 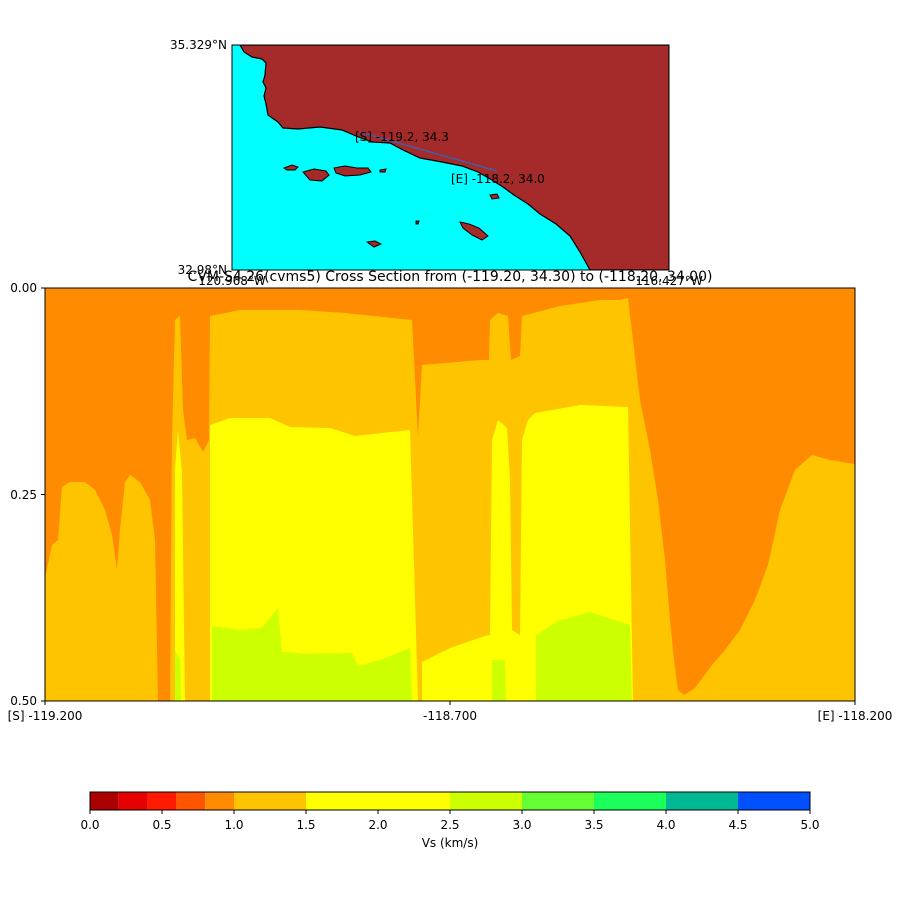 I want to click on colorbar-tick-label: 3.0, so click(x=521, y=825).